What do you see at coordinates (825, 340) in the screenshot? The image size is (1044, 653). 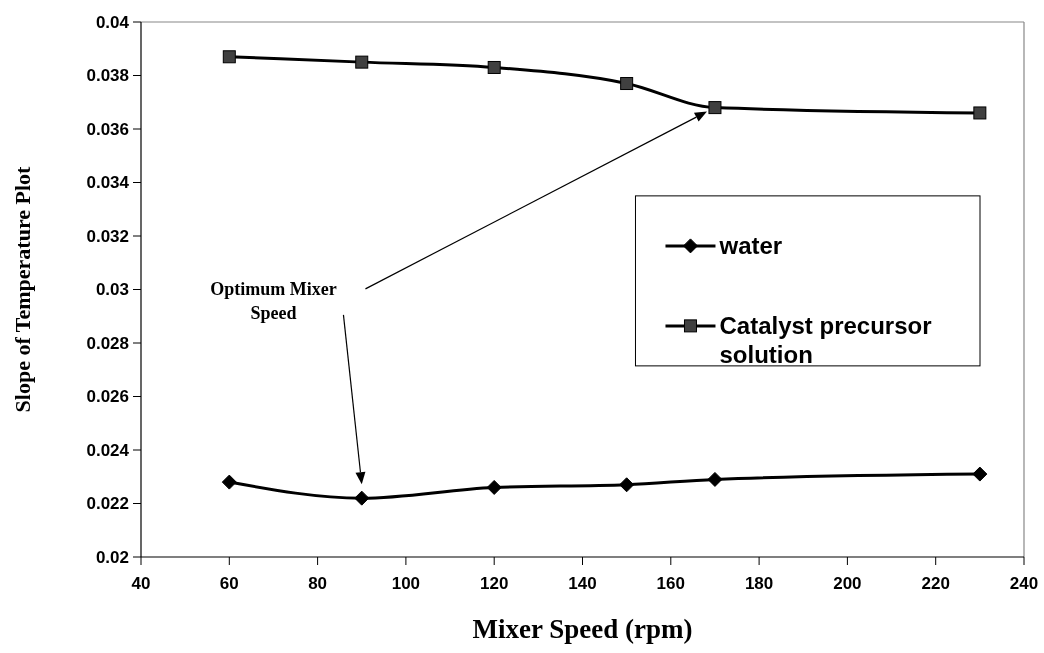 I see `legend-label: Catalyst precursor solution` at bounding box center [825, 340].